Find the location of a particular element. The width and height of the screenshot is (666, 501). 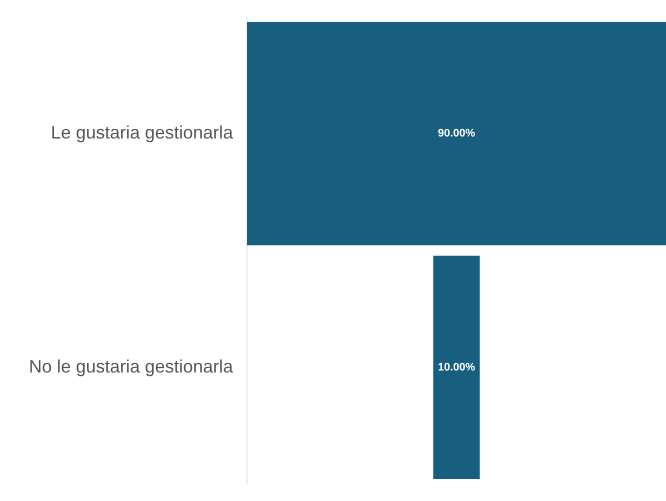

category-label: No le gustaria gestionarla is located at coordinates (131, 366).